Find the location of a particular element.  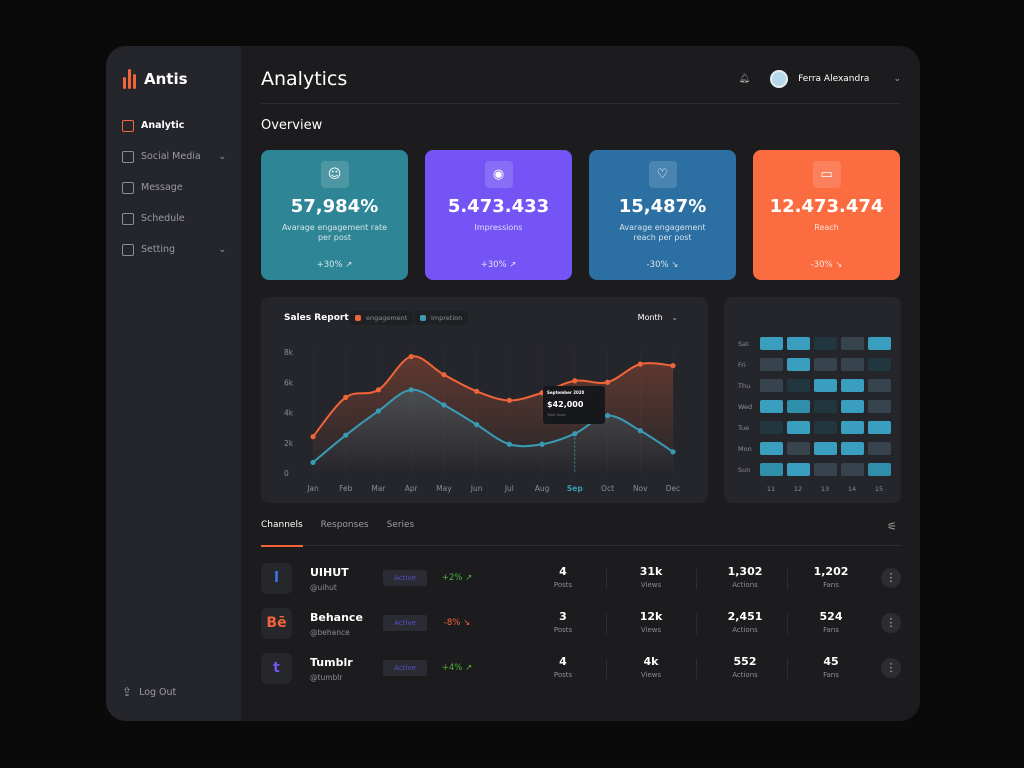

x-tick-label: Jun is located at coordinates (476, 488).